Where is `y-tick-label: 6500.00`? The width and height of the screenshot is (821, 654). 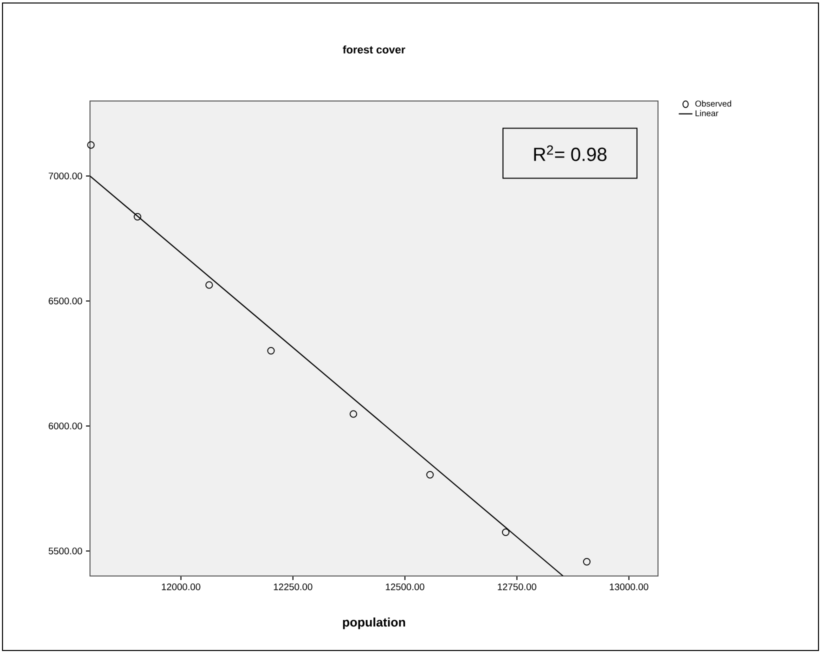
y-tick-label: 6500.00 is located at coordinates (65, 301).